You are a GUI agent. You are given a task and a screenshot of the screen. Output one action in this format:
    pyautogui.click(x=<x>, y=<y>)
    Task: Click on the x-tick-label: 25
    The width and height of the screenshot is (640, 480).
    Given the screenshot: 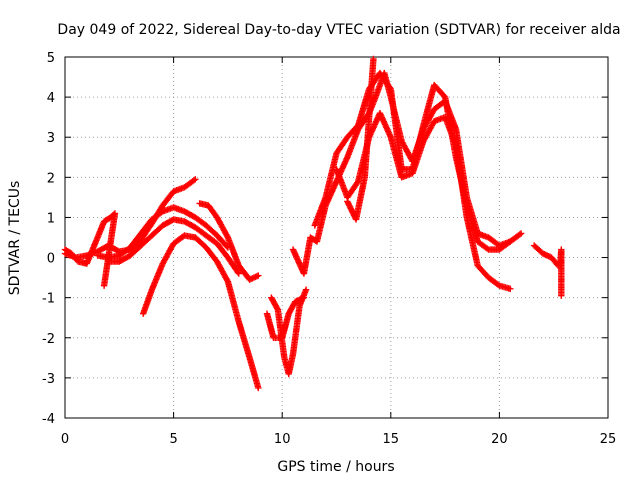 What is the action you would take?
    pyautogui.click(x=608, y=439)
    